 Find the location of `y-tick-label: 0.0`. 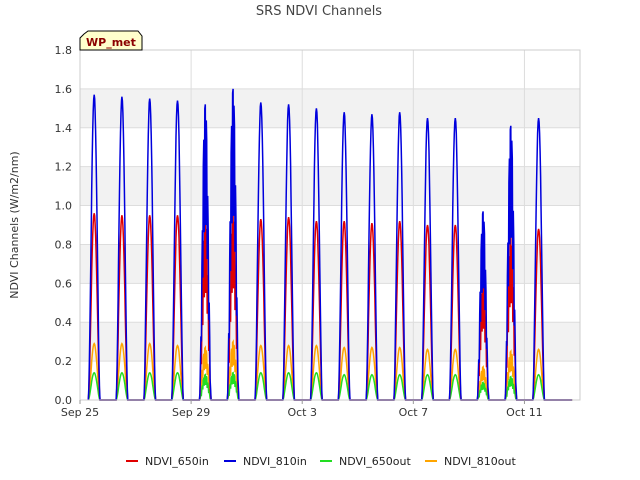

y-tick-label: 0.0 is located at coordinates (64, 400).